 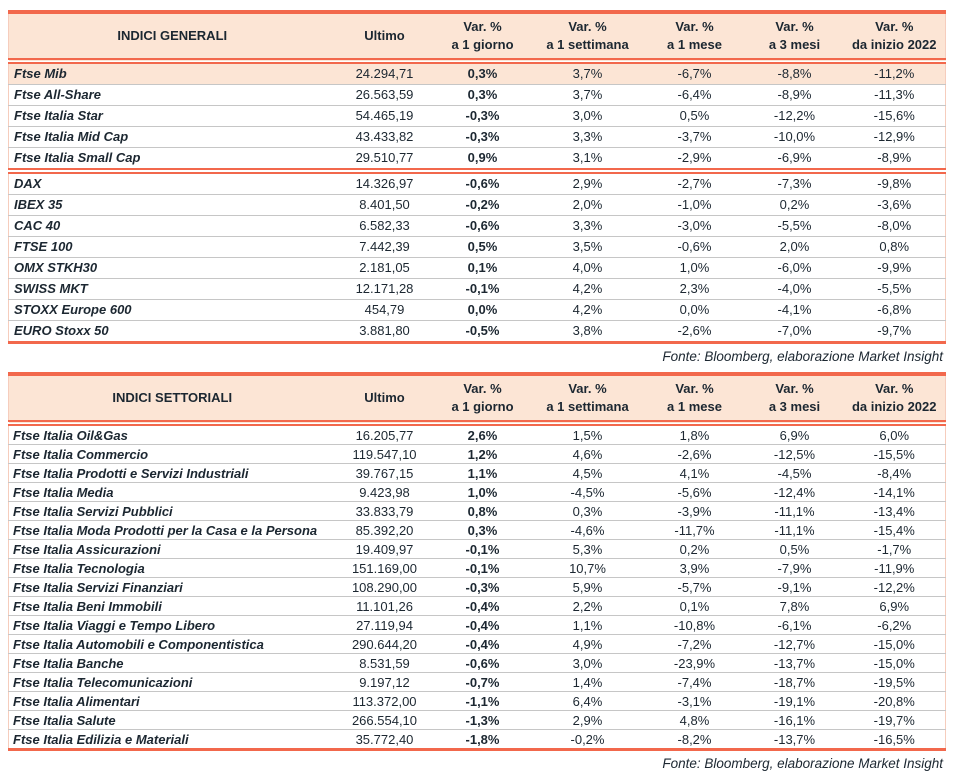 I want to click on variation-value: -2,6%, so click(x=694, y=454).